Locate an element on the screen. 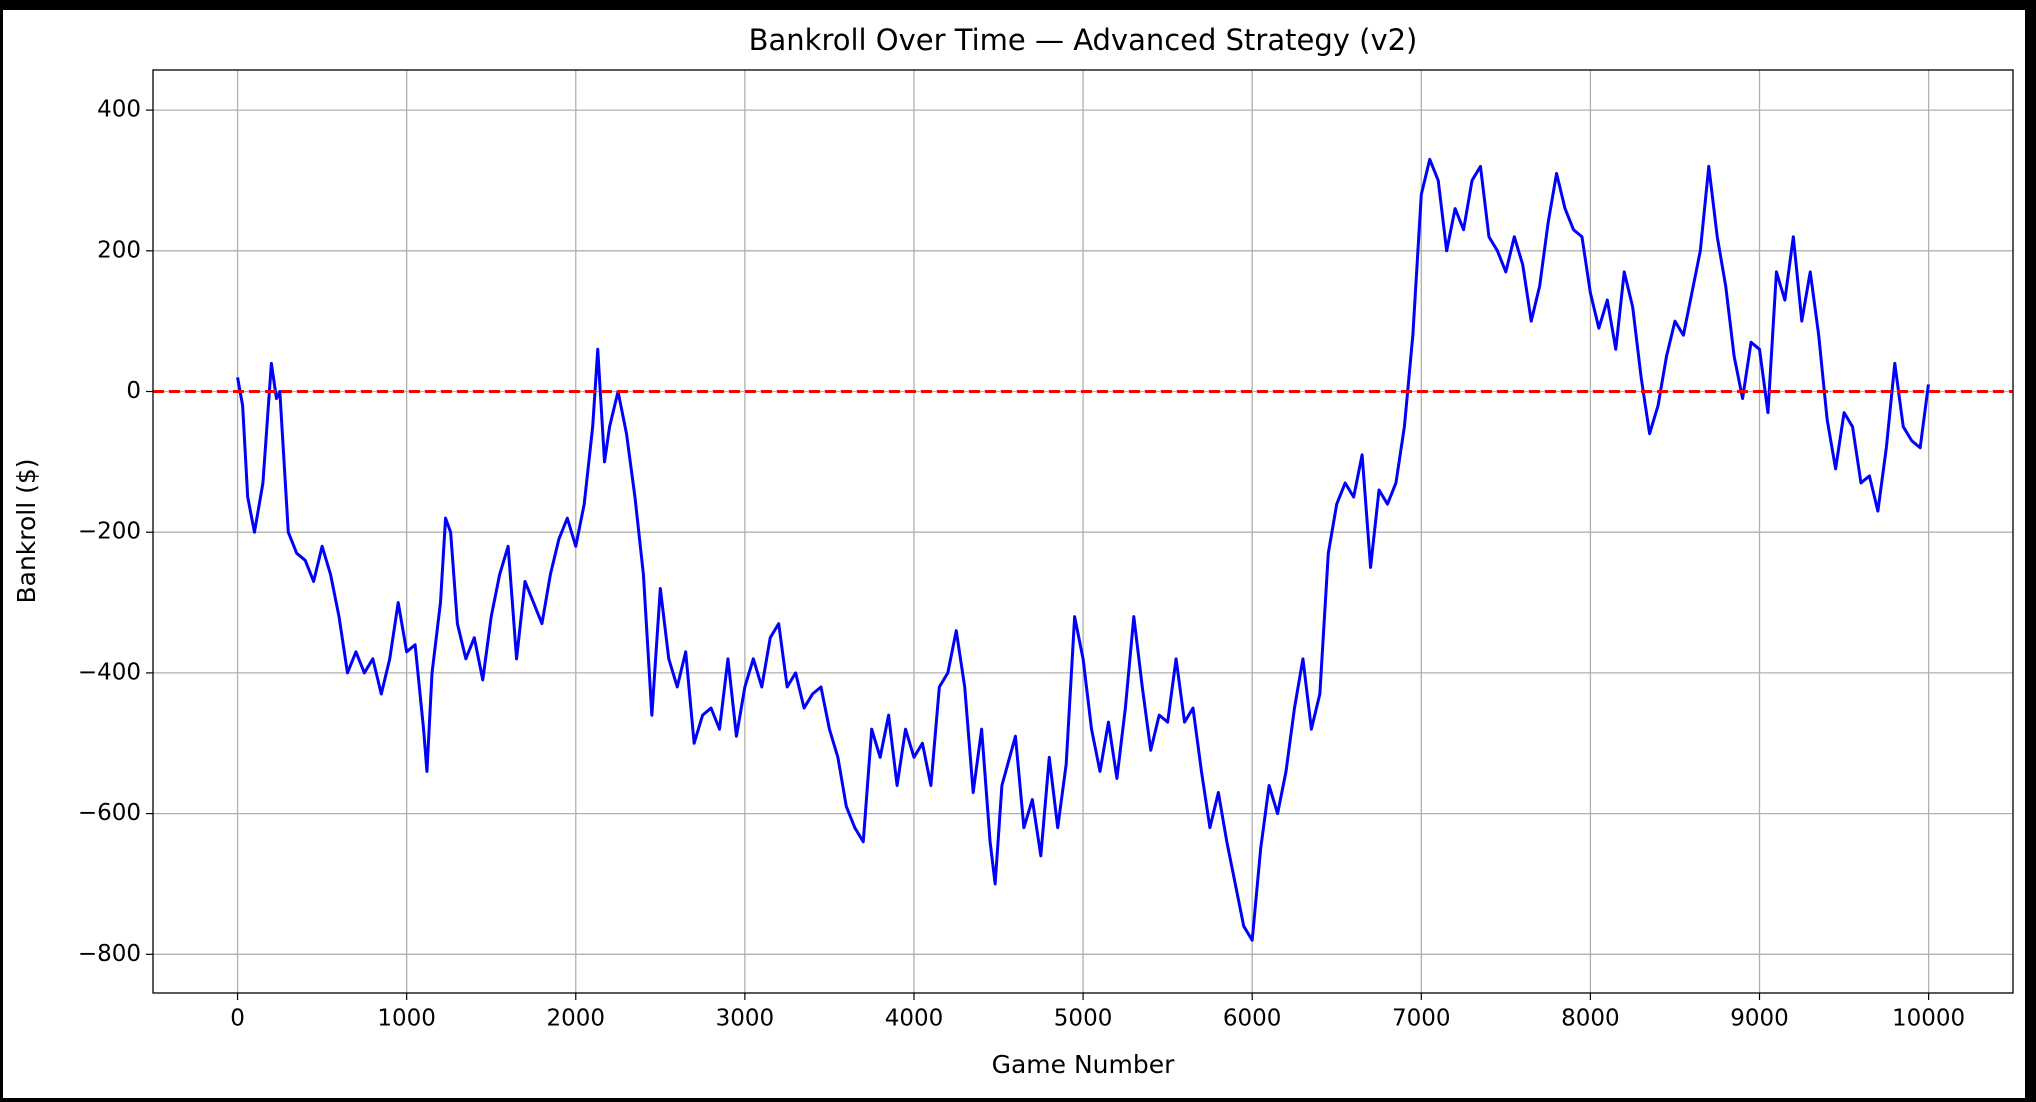 Image resolution: width=2036 pixels, height=1102 pixels. x-tick-label: 7000 is located at coordinates (1421, 1019).